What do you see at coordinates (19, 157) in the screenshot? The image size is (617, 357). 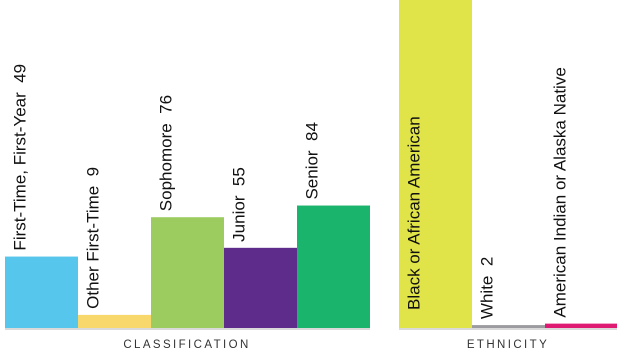 I see `bar-label-classification-1: First-Time, First-Year 49` at bounding box center [19, 157].